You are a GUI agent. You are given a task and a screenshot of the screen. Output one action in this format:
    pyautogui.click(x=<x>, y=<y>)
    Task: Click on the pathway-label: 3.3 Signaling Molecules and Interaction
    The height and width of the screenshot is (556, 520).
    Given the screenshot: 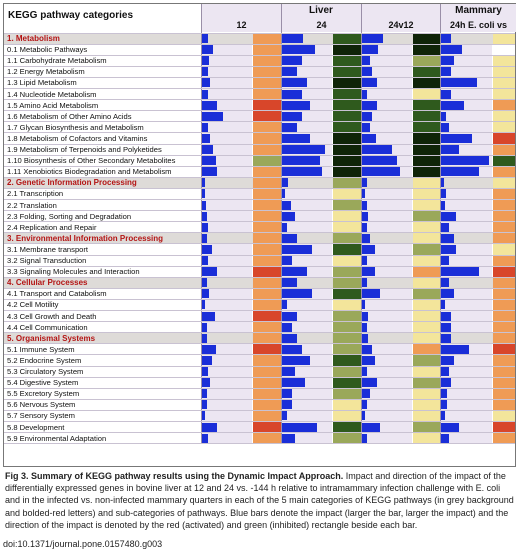 What is the action you would take?
    pyautogui.click(x=73, y=272)
    